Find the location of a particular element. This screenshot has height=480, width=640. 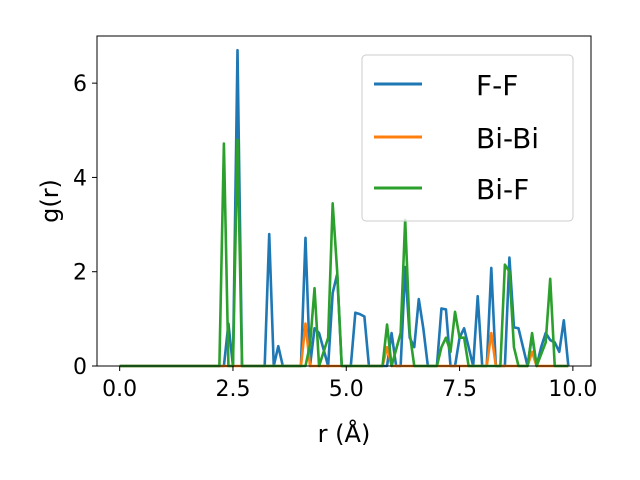

y-axis-label: g(r) is located at coordinates (50, 201).